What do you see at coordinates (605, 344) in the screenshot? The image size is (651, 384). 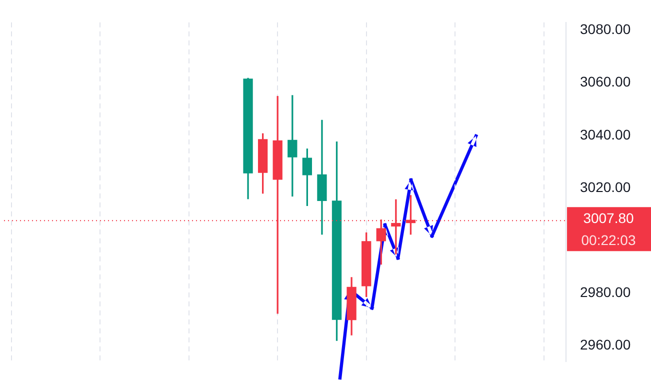 I see `y-tick-label: 2960.00` at bounding box center [605, 344].